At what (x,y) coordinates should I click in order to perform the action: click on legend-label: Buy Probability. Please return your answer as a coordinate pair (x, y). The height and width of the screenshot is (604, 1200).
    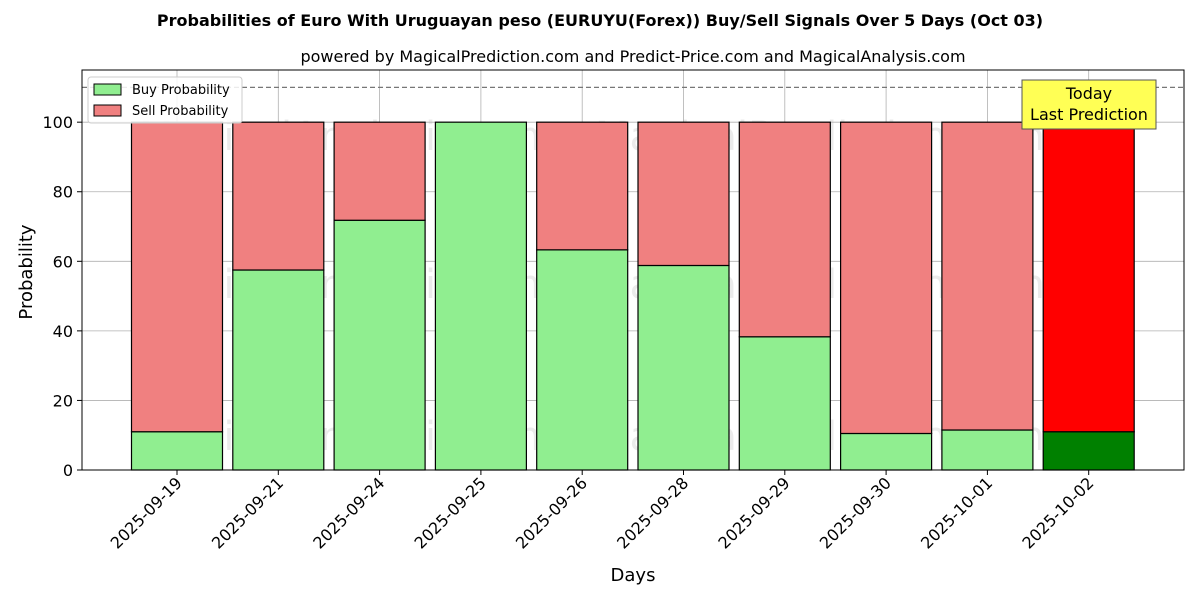
    Looking at the image, I should click on (181, 90).